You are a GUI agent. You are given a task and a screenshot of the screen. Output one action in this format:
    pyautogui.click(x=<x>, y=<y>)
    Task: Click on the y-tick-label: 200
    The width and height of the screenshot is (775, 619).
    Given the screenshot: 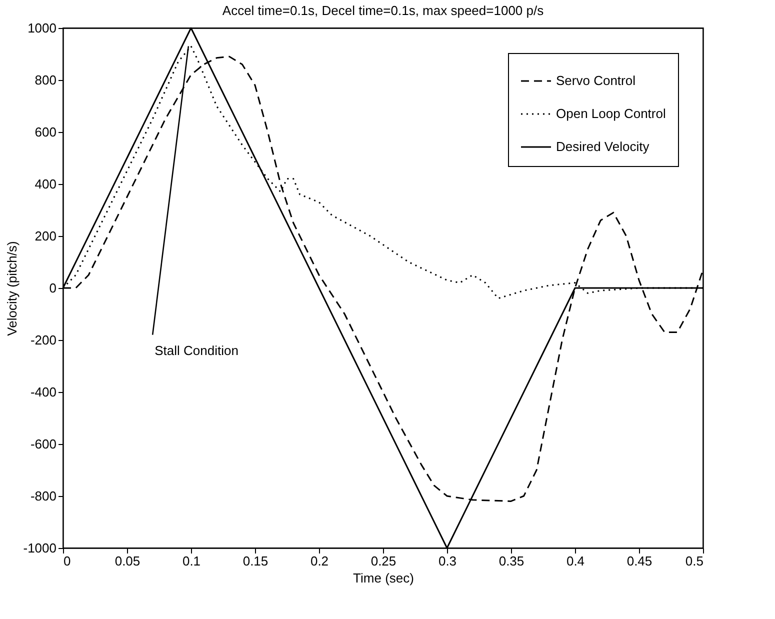 What is the action you would take?
    pyautogui.click(x=45, y=236)
    